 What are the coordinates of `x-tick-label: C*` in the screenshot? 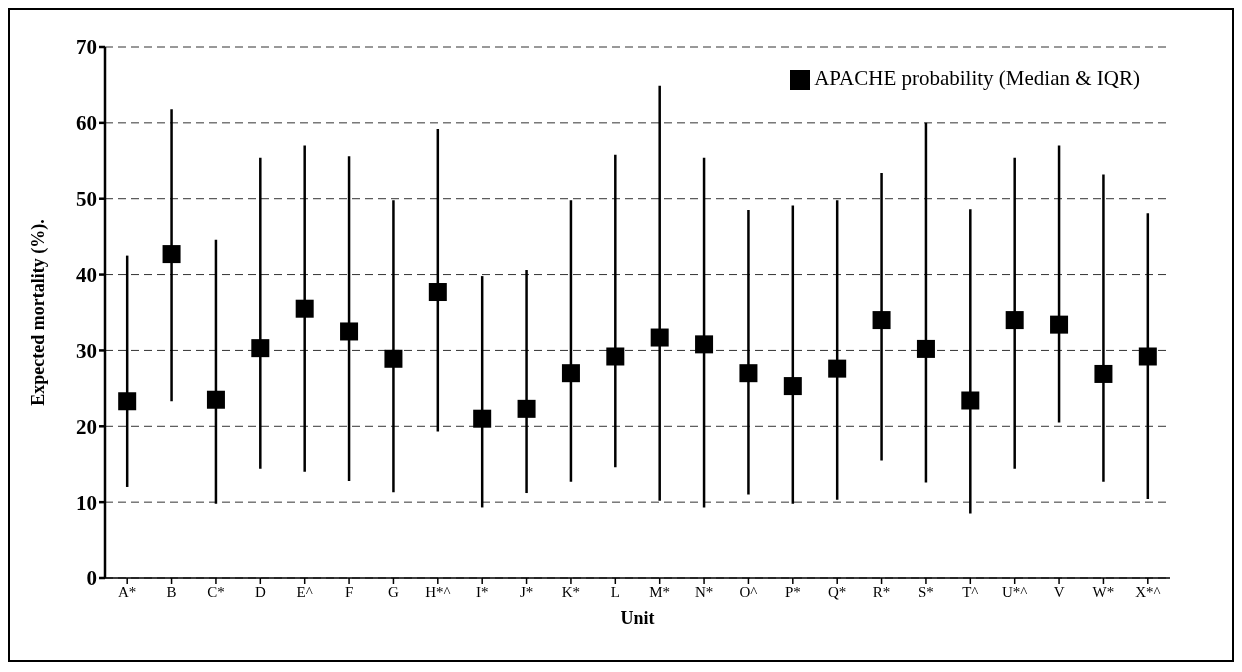 It's located at (216, 591).